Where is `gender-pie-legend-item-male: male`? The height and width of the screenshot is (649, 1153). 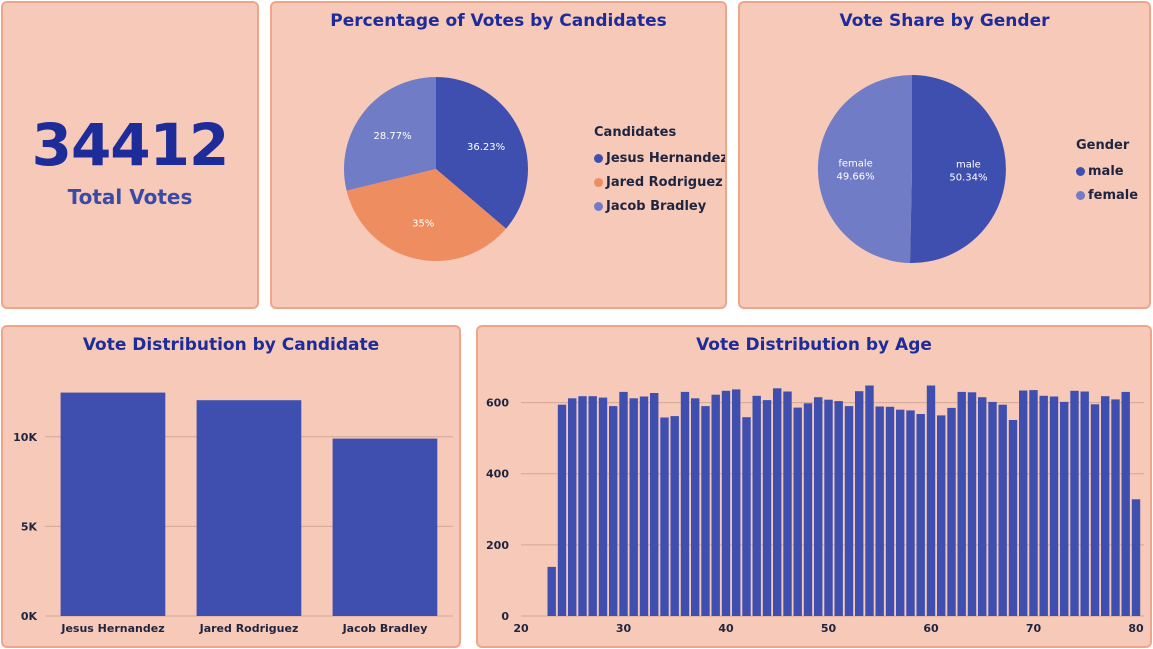 gender-pie-legend-item-male: male is located at coordinates (1107, 171).